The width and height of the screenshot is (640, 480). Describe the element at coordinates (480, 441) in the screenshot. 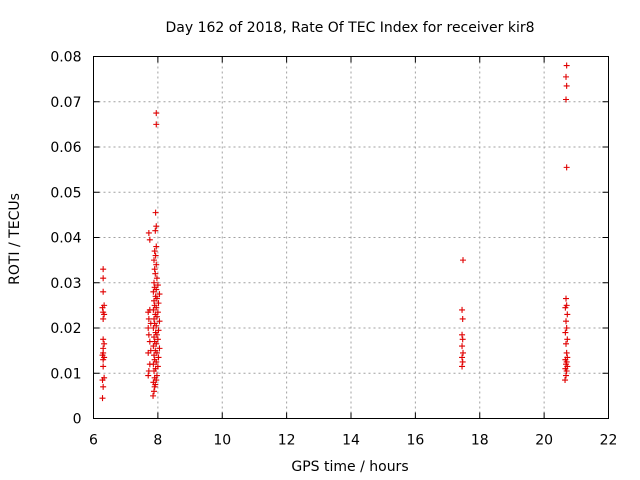

I see `x-tick-label: 18` at that location.